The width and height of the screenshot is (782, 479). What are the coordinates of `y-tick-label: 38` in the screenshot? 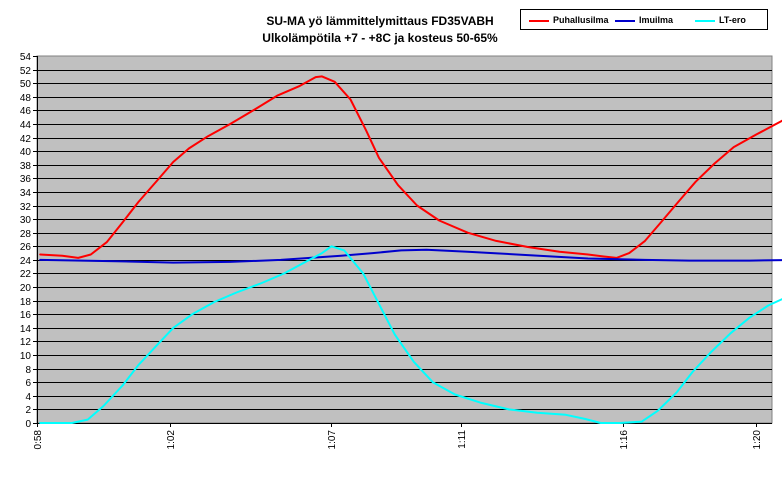 It's located at (26, 166).